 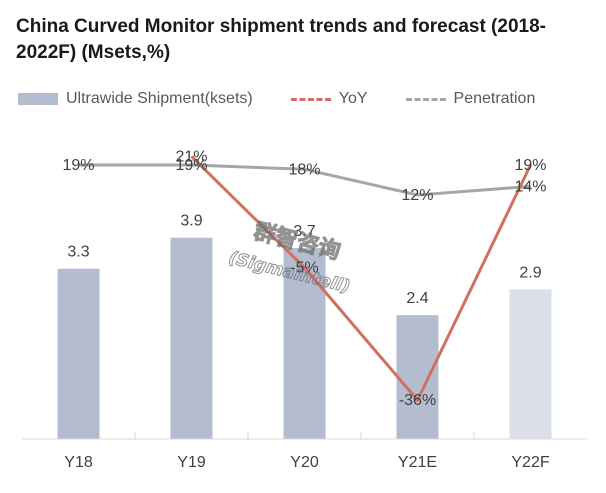 What do you see at coordinates (530, 186) in the screenshot?
I see `penetration-label-y22f: 14%` at bounding box center [530, 186].